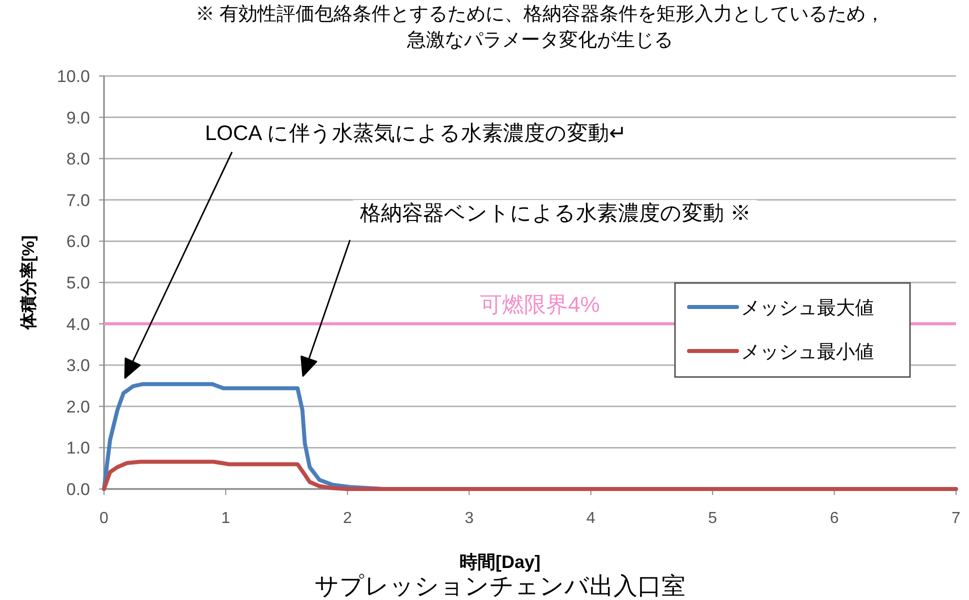  What do you see at coordinates (500, 562) in the screenshot?
I see `x-axis-title: 時間[Day]` at bounding box center [500, 562].